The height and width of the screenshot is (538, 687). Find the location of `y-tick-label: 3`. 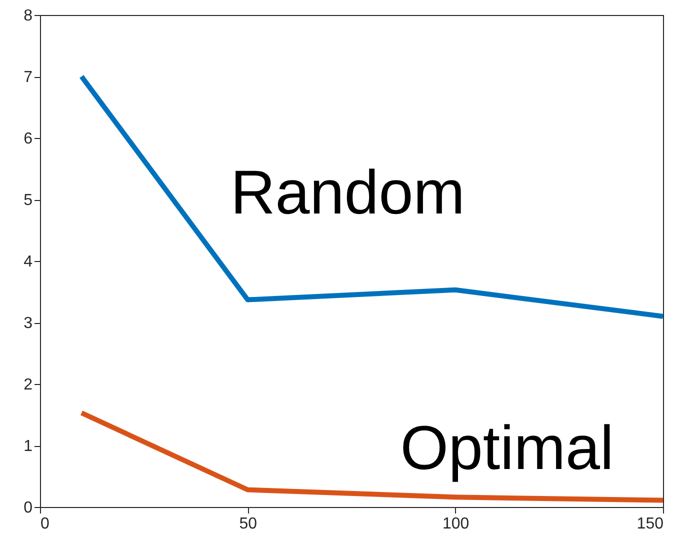

y-tick-label: 3 is located at coordinates (28, 323).